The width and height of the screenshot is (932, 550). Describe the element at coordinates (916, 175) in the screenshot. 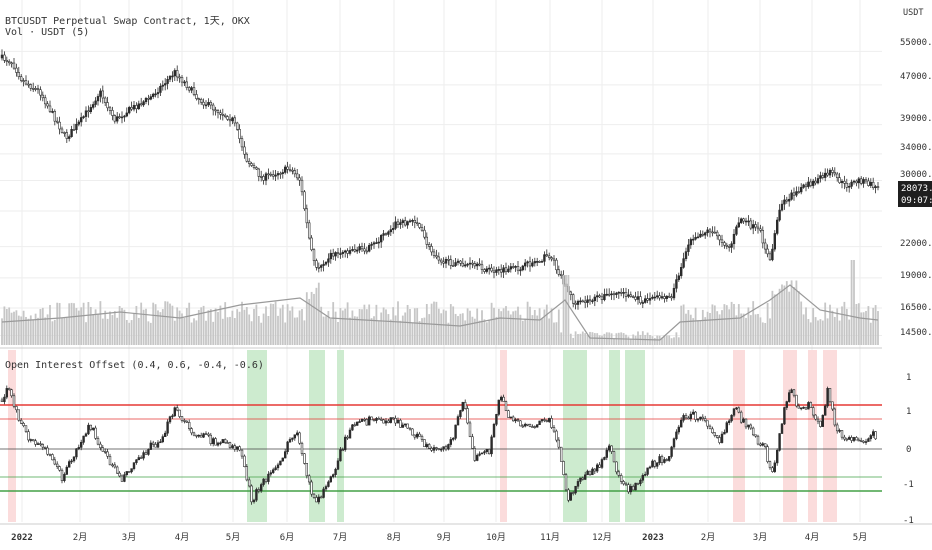

I see `price-axis-tick: 30000.0` at that location.